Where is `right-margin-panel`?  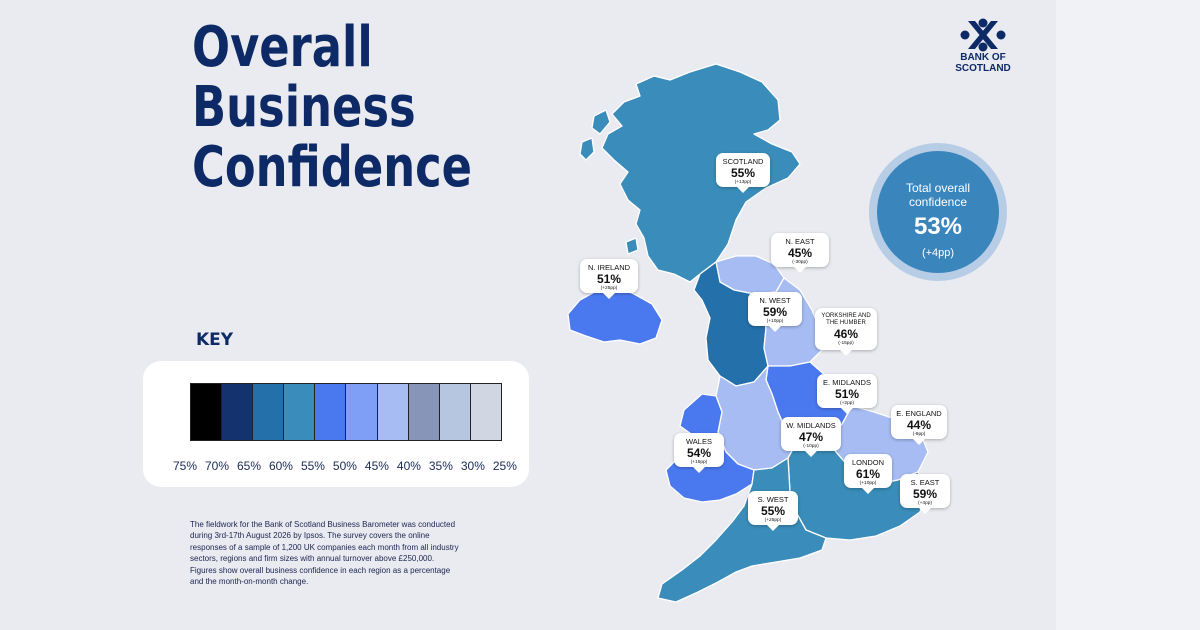 right-margin-panel is located at coordinates (1128, 315).